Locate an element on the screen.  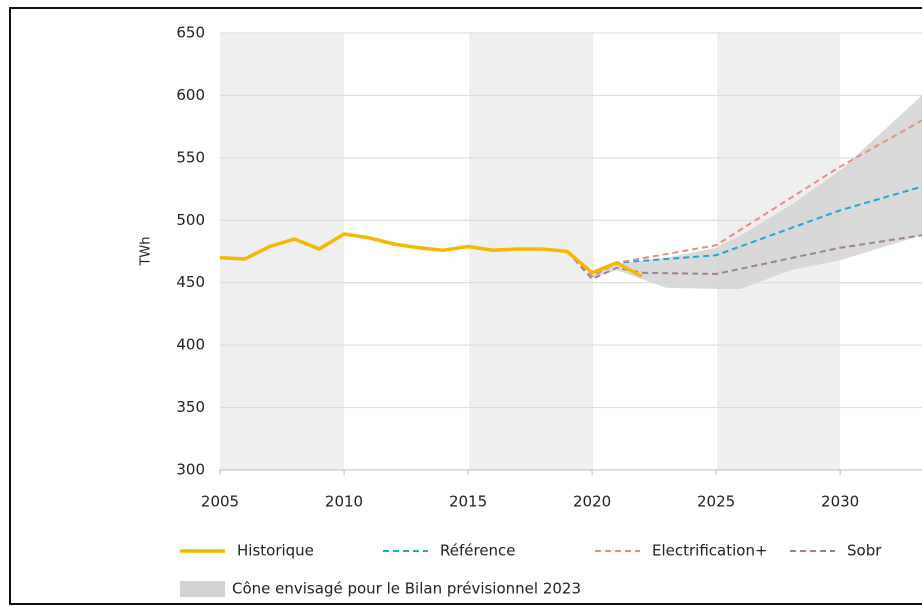
x-tick-label: 2020 is located at coordinates (592, 502).